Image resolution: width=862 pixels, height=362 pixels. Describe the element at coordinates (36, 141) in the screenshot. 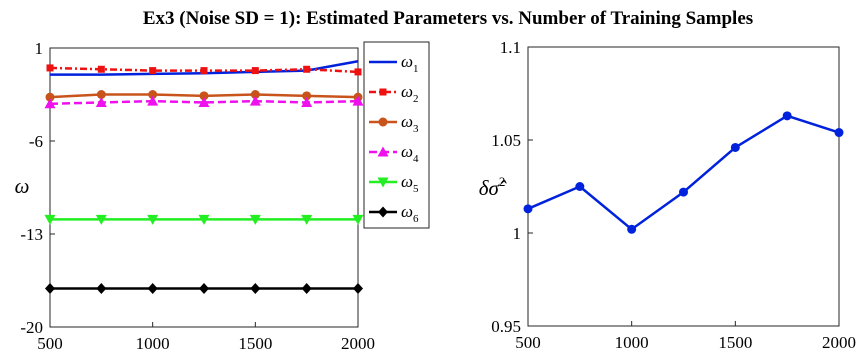

I see `left-y-tick-label: -6` at that location.